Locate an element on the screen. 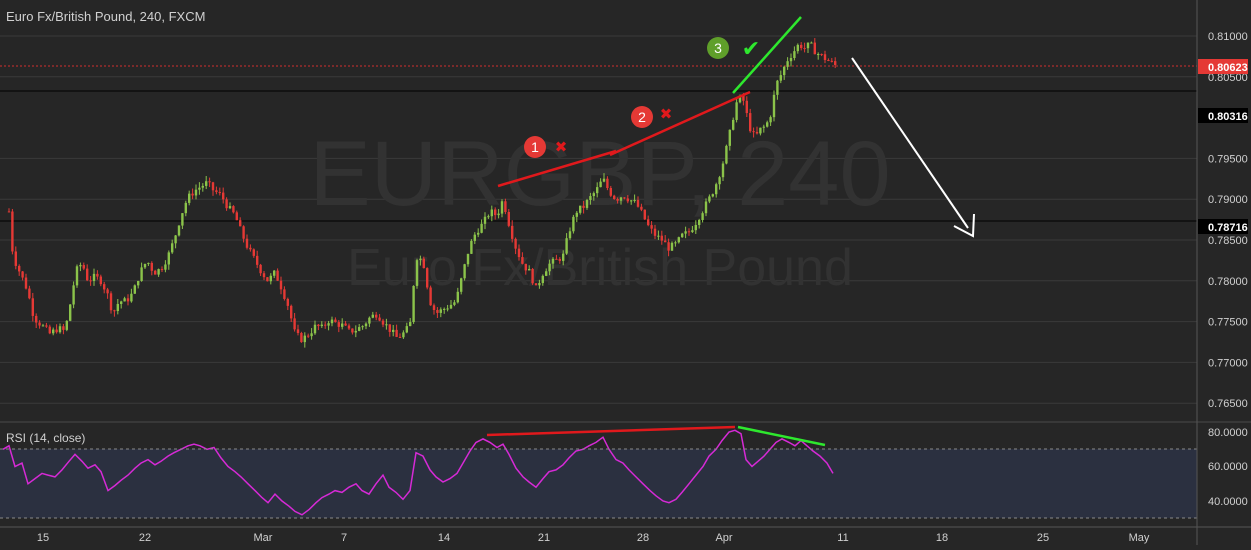 The height and width of the screenshot is (550, 1251). marker-1-circle is located at coordinates (535, 147).